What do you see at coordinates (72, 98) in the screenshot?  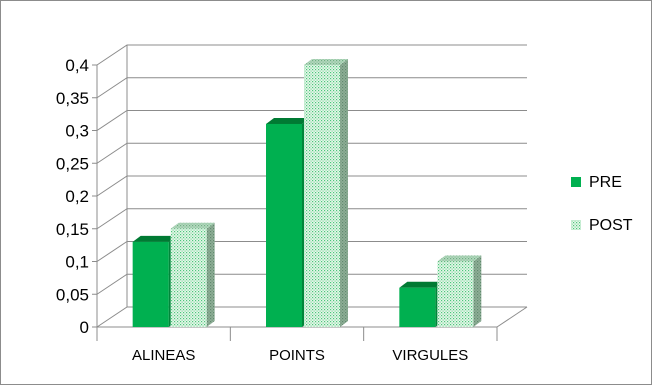 I see `y-tick-label: 0,35` at bounding box center [72, 98].